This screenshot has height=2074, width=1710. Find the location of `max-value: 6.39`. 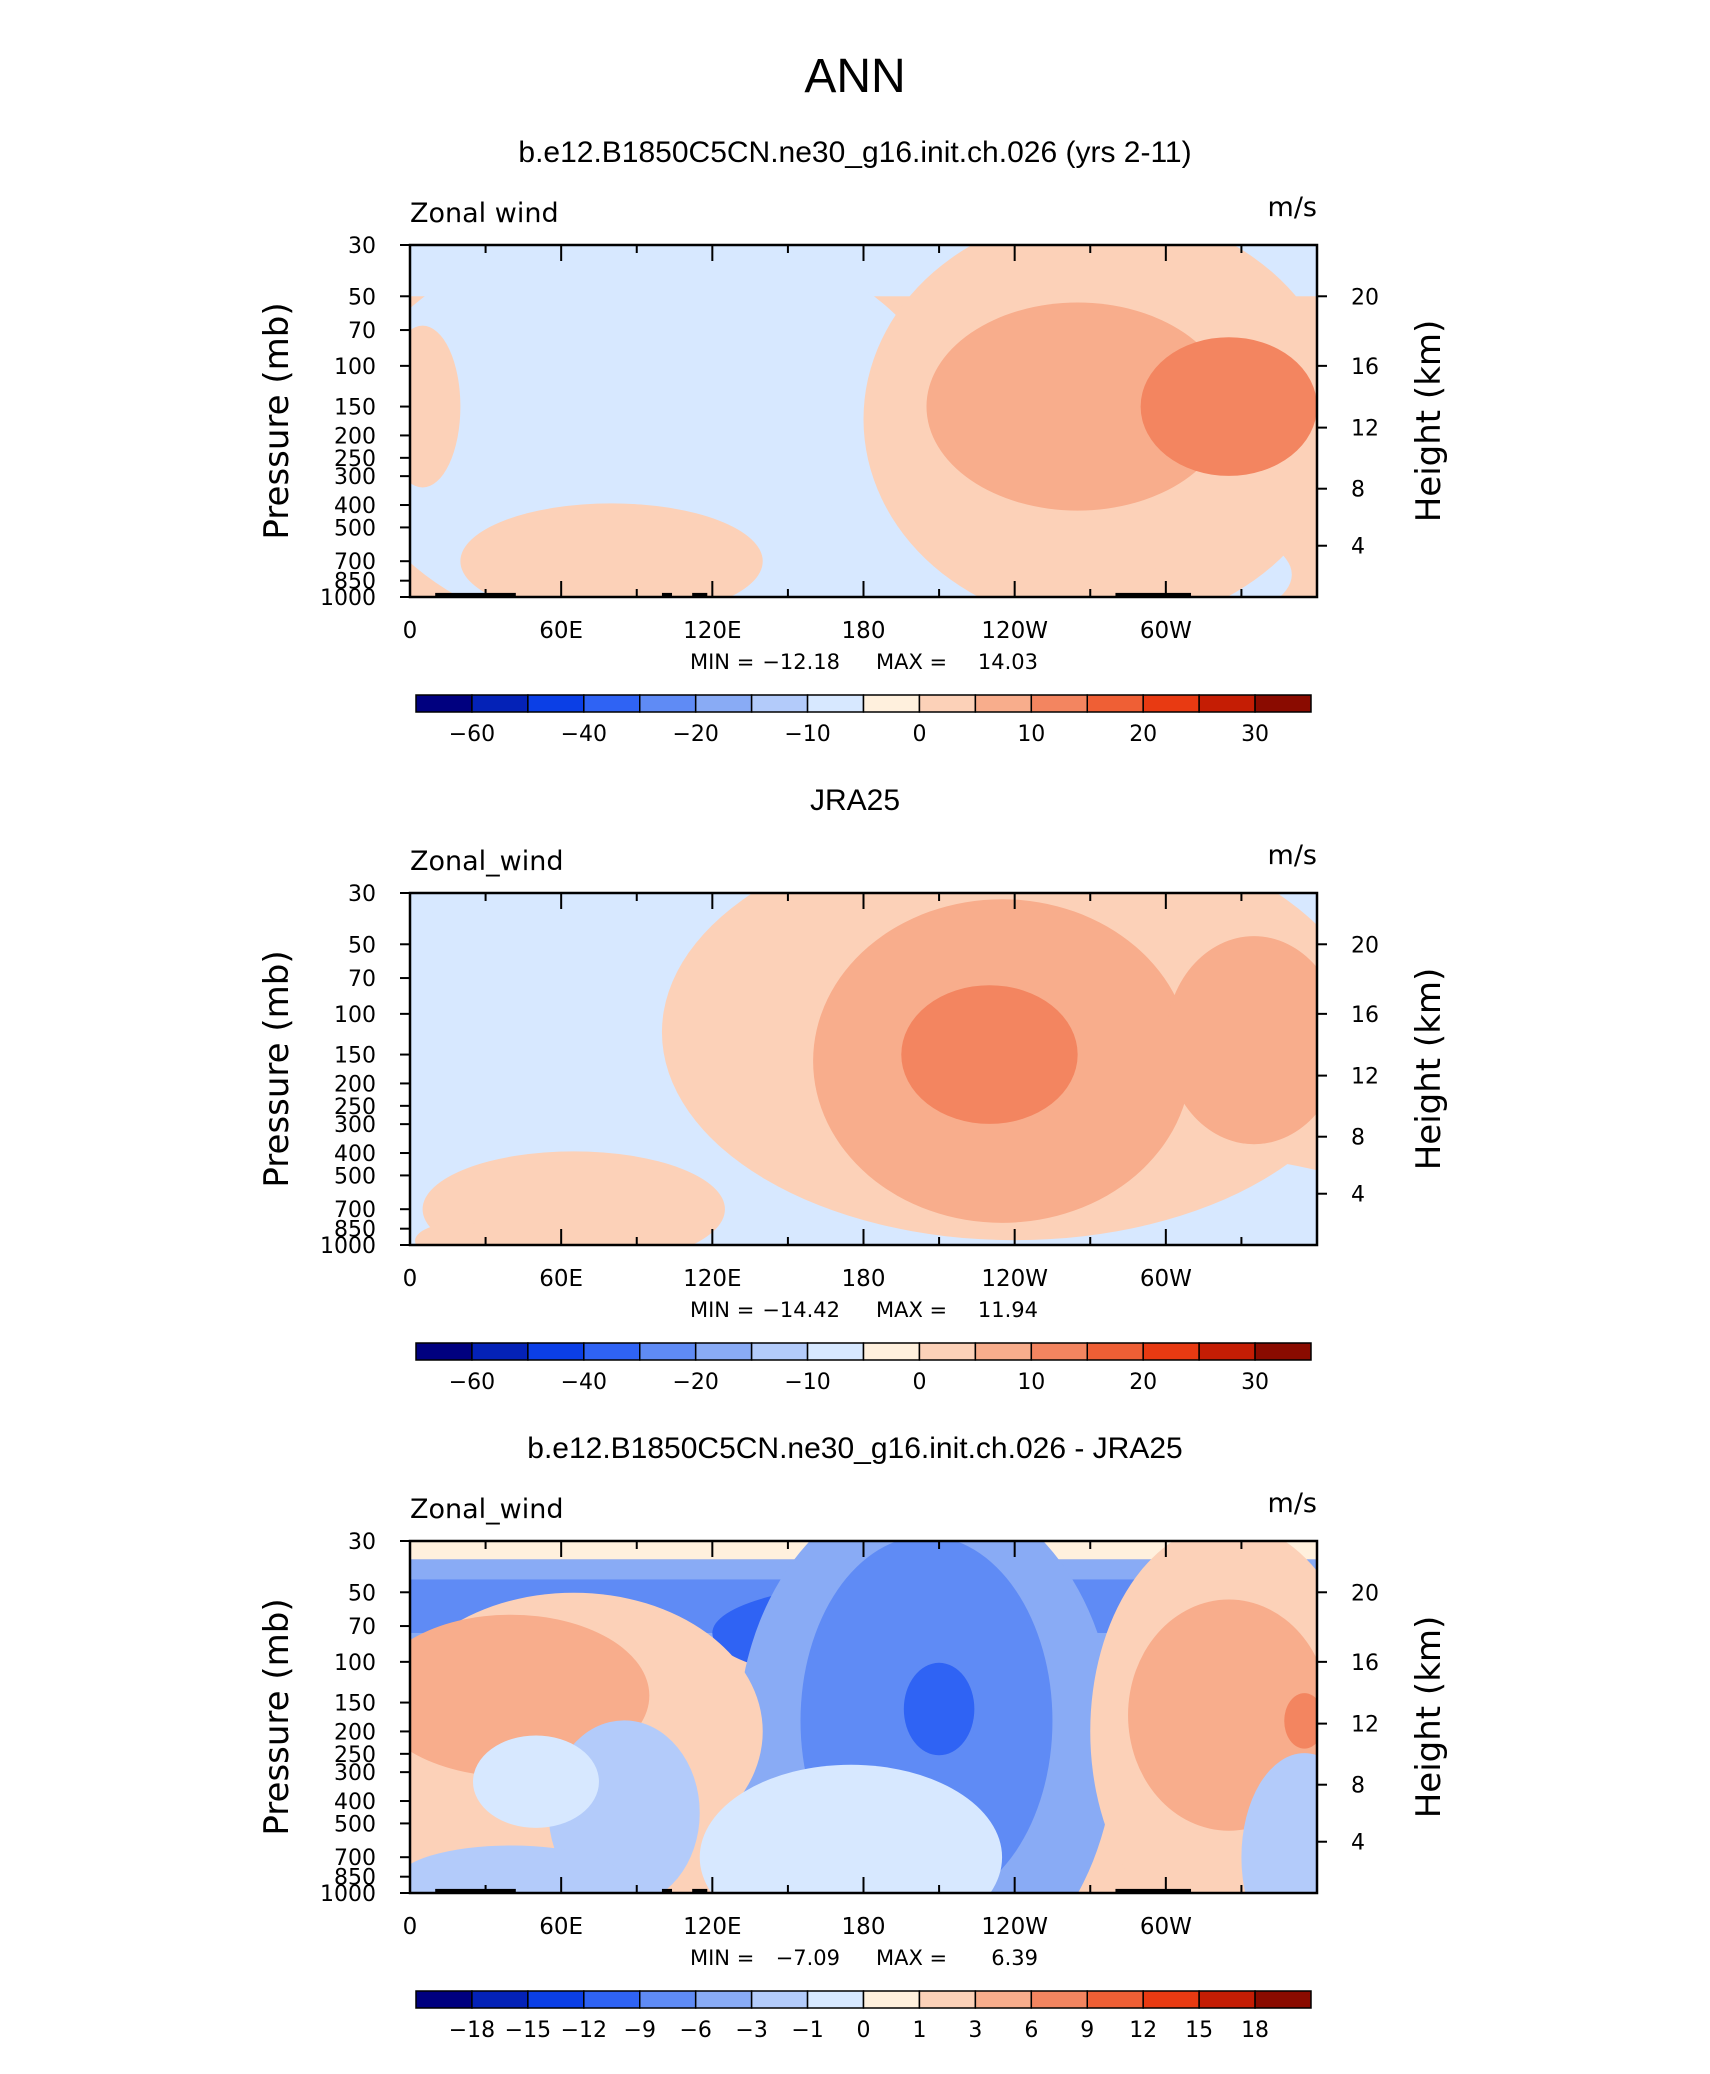

max-value: 6.39 is located at coordinates (1014, 1958).